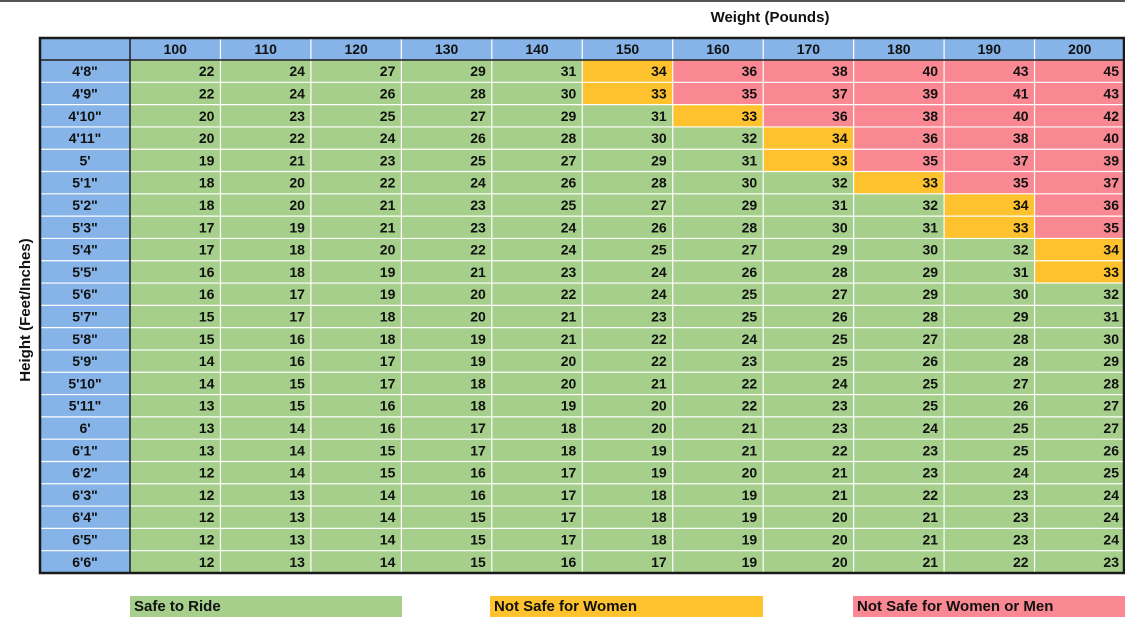 The width and height of the screenshot is (1125, 637). What do you see at coordinates (85, 138) in the screenshot?
I see `row-header: 4'11"` at bounding box center [85, 138].